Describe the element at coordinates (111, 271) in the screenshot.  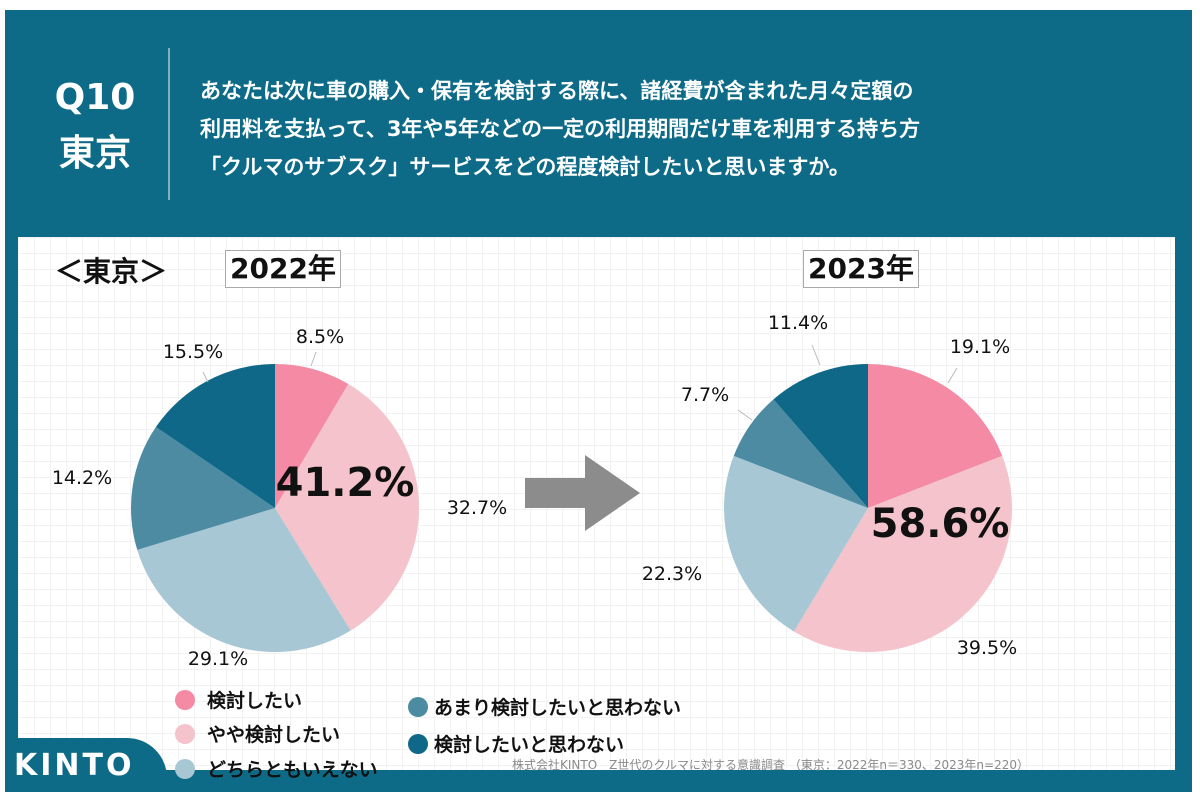
I see `region-label: ＜東京＞` at that location.